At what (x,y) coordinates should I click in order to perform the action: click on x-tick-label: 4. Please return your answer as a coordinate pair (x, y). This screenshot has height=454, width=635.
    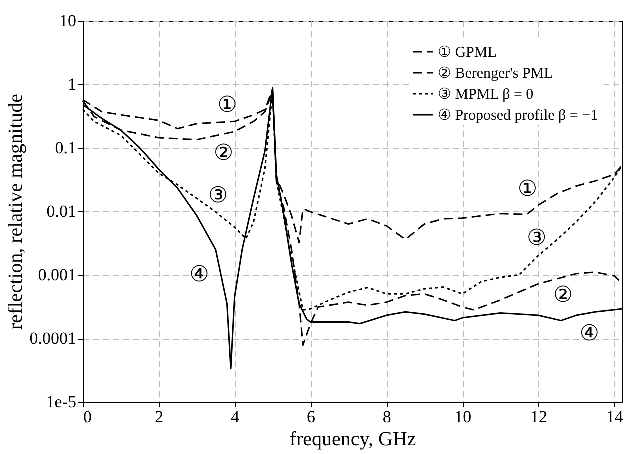
    Looking at the image, I should click on (235, 417).